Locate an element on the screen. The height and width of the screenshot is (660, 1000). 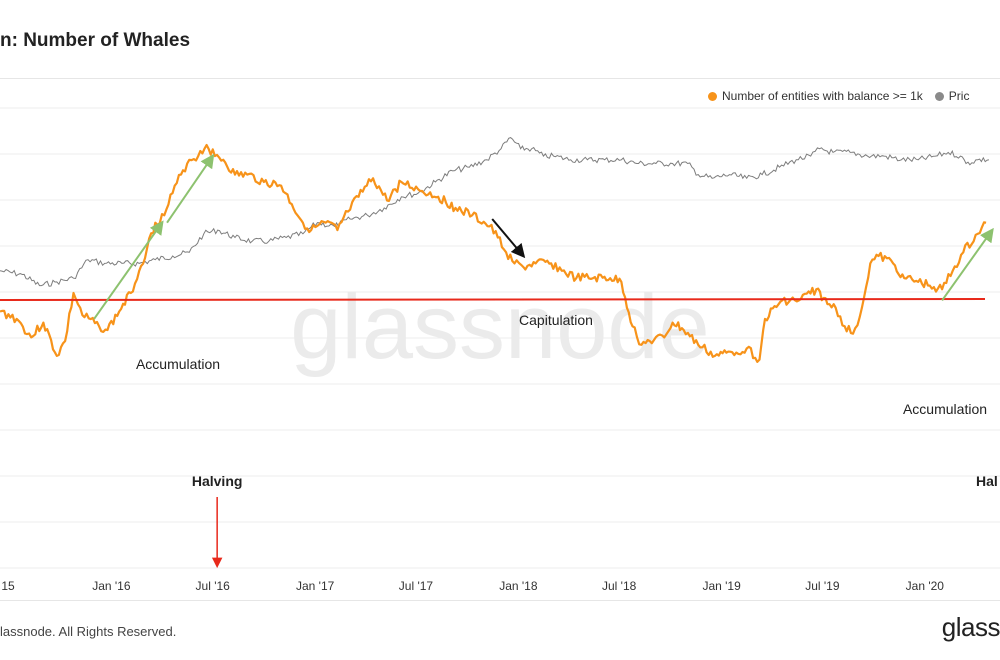
chart-title: n: Number of Whales is located at coordinates (95, 40).